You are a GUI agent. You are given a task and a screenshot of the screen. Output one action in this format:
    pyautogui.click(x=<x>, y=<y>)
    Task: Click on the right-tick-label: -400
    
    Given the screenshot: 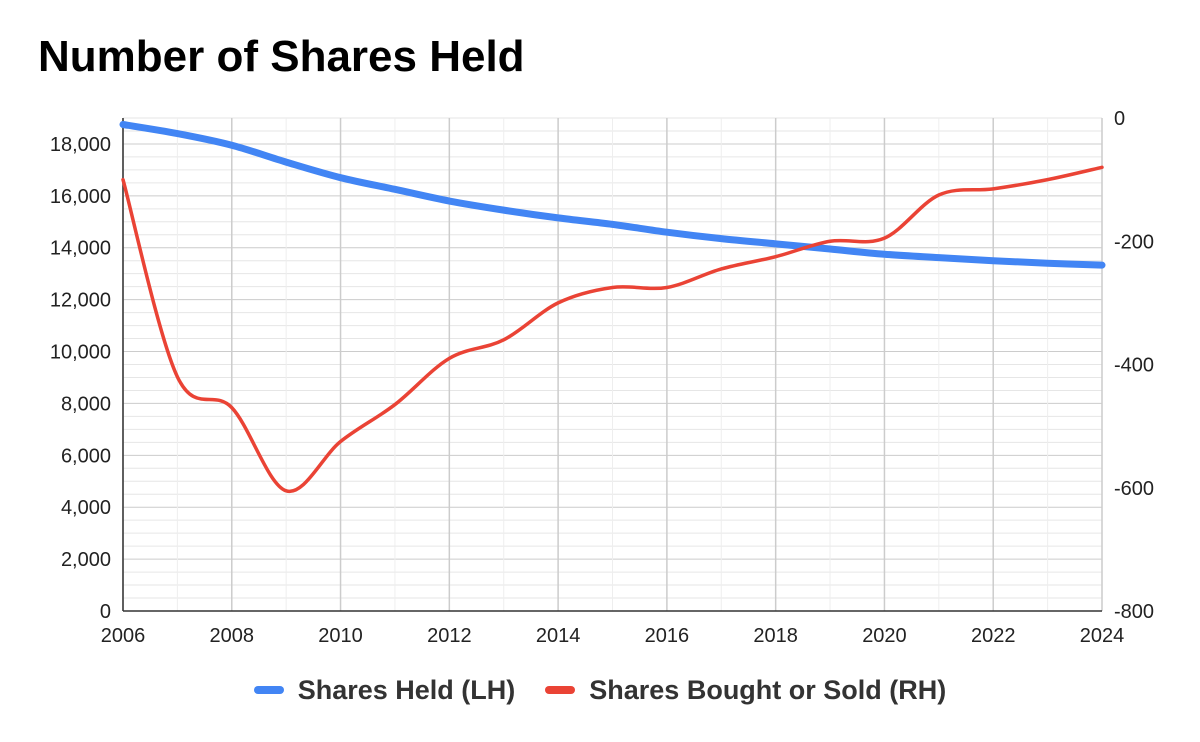 What is the action you would take?
    pyautogui.click(x=1134, y=366)
    